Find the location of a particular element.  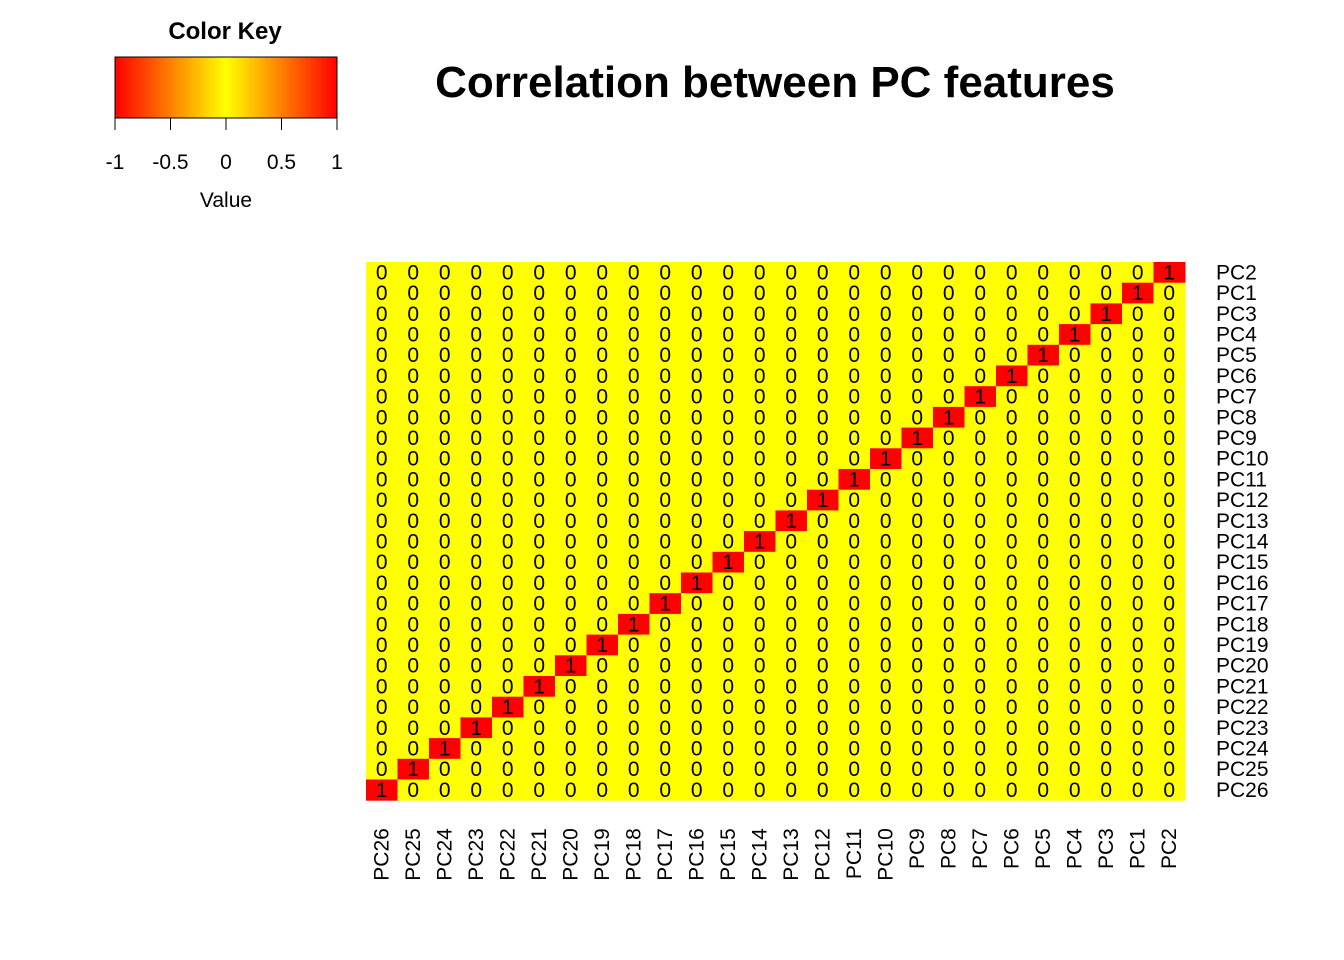

column-label: PC2 is located at coordinates (1169, 848).